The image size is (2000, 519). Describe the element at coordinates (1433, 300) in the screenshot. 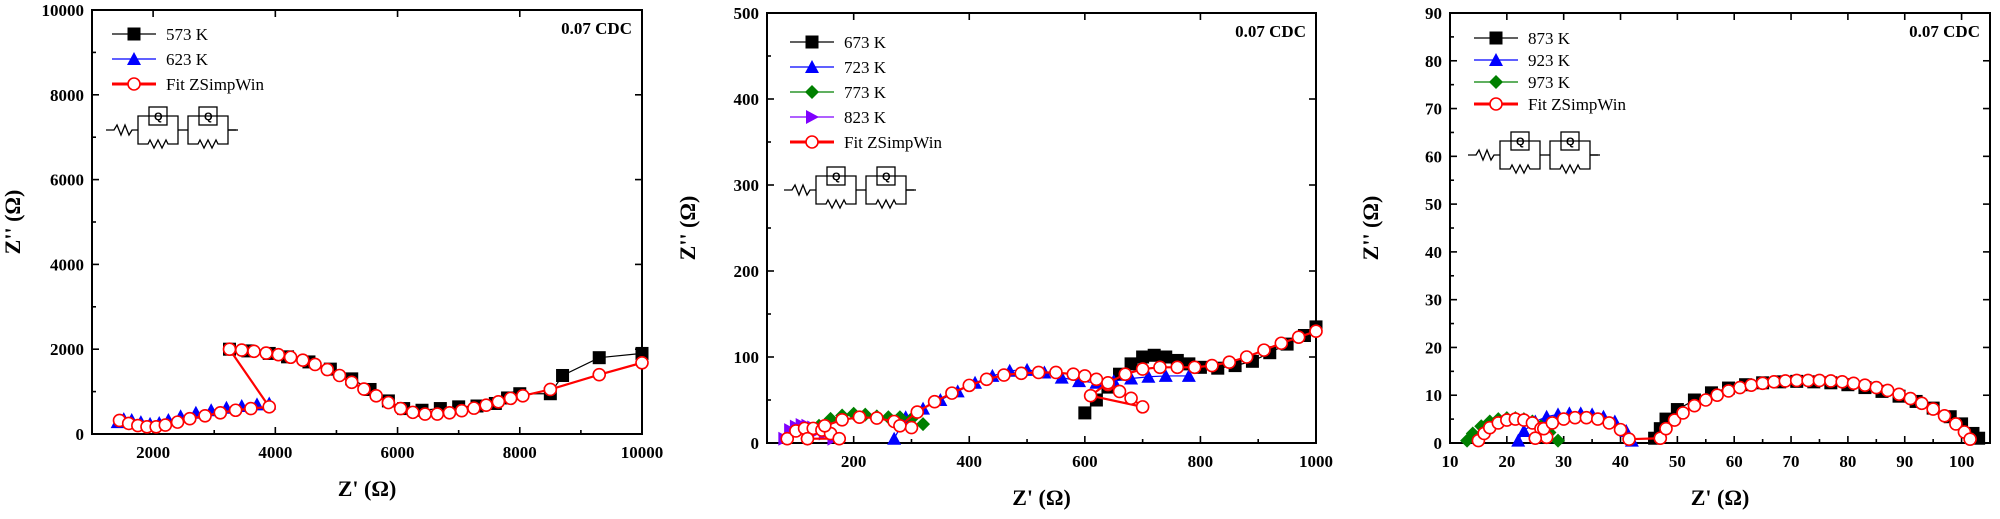

I see `y-tick-label: 30` at that location.